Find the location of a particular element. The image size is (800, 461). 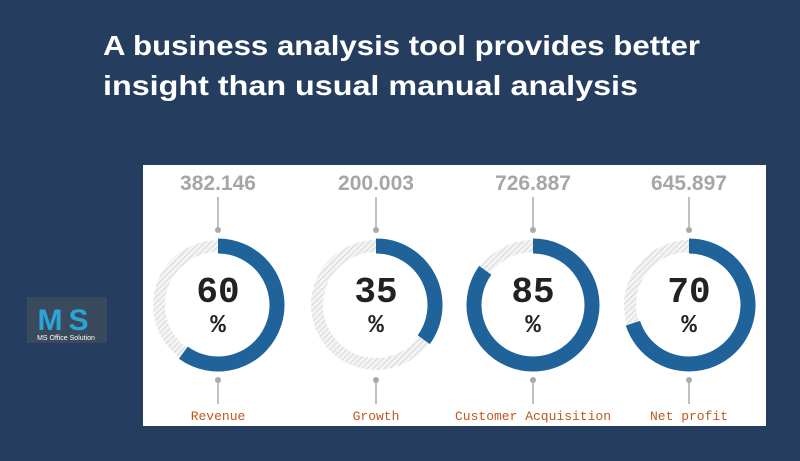

annotation: 645.897 is located at coordinates (689, 183).